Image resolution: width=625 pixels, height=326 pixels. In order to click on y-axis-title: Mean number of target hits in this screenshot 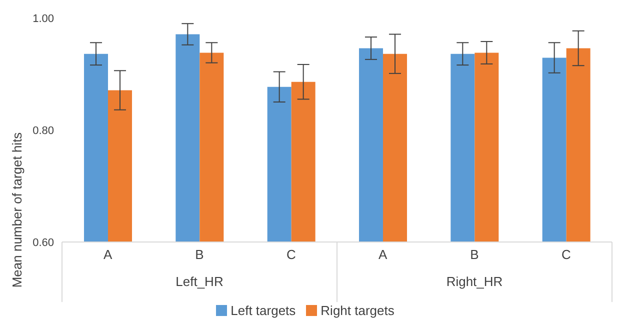, I will do `click(17, 210)`.